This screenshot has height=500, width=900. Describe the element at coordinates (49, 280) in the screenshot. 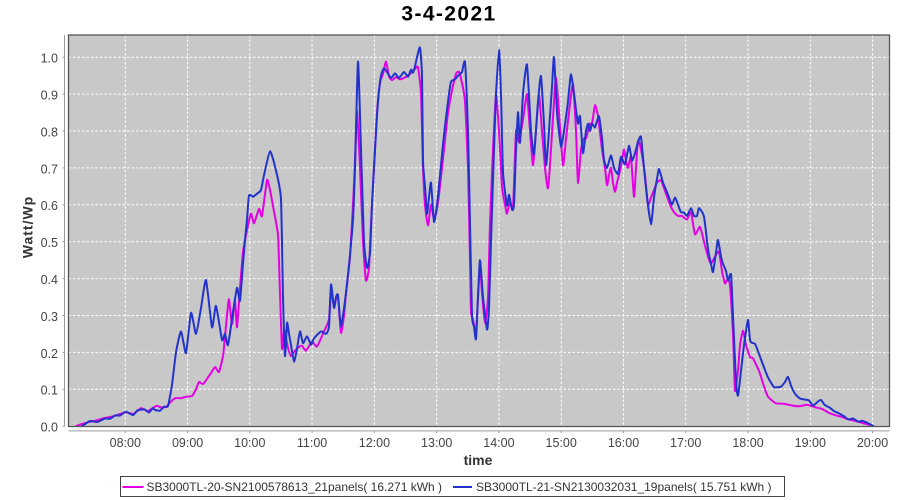

I see `svg-text: 0.4` at that location.